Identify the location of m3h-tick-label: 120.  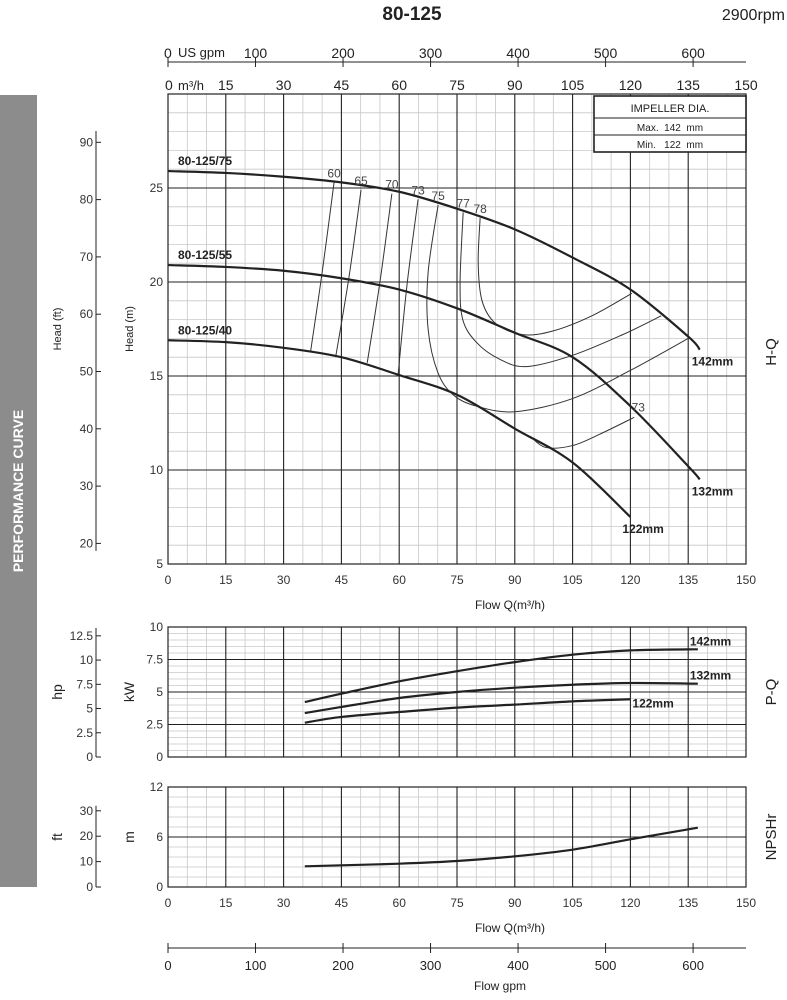
(631, 85).